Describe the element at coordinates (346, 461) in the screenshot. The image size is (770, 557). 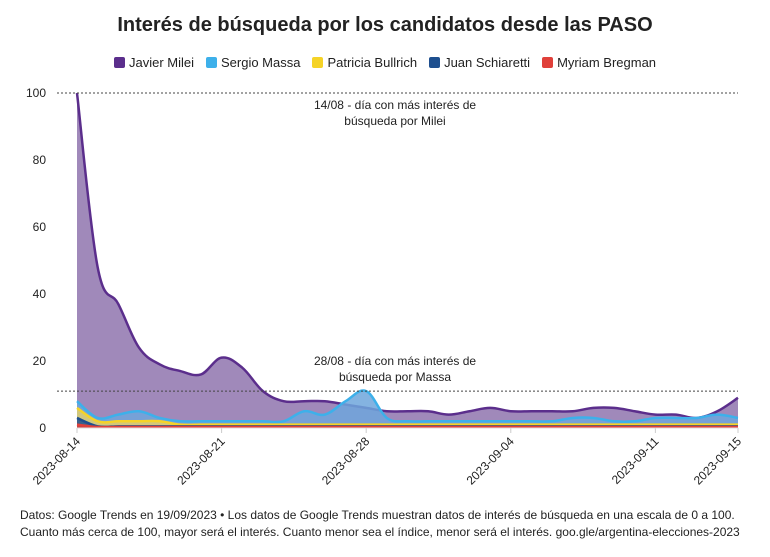
I see `x-tick-label: 2023-08-28` at that location.